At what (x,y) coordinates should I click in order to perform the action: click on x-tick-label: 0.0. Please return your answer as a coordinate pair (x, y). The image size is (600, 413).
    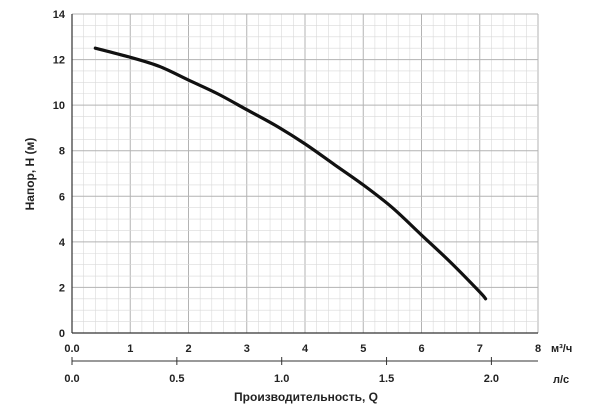
    Looking at the image, I should click on (71, 349).